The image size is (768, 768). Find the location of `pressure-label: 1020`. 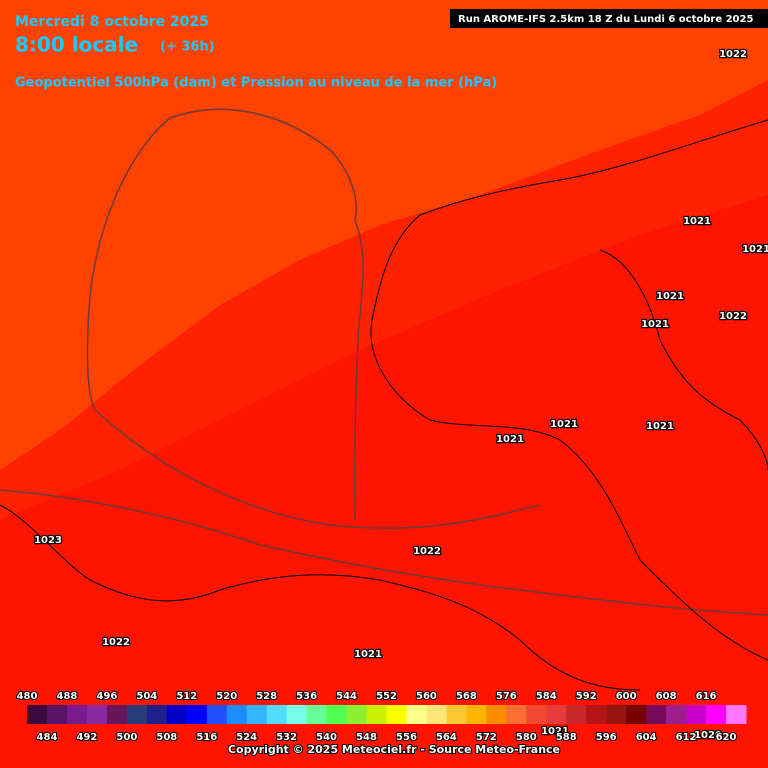

pressure-label: 1020 is located at coordinates (708, 735).